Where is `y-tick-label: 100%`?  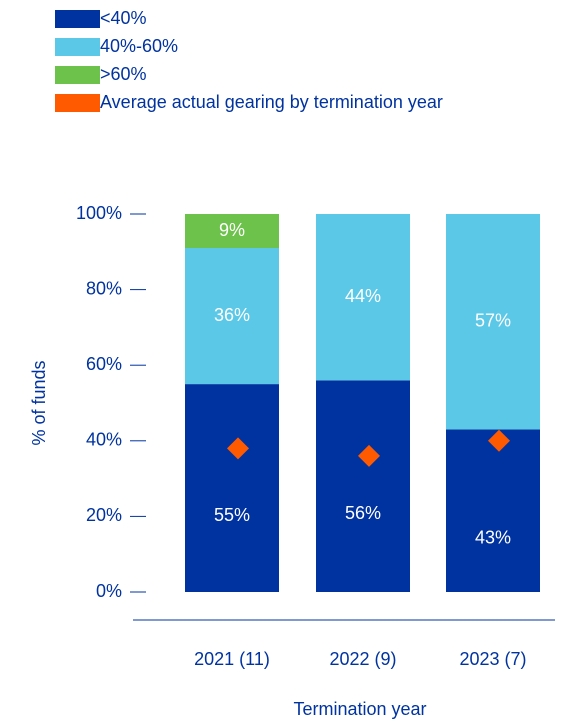 y-tick-label: 100% is located at coordinates (99, 213).